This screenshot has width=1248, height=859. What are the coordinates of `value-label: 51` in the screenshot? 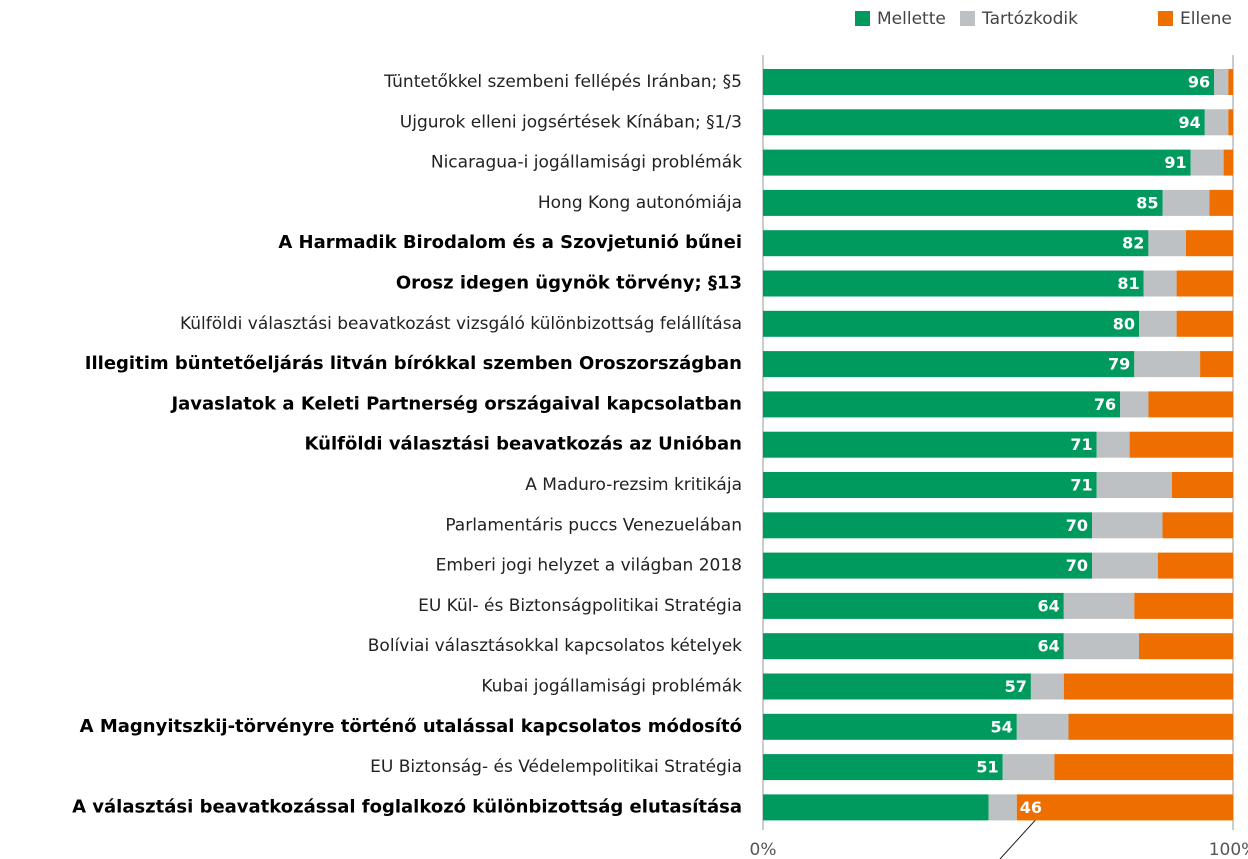 It's located at (987, 767).